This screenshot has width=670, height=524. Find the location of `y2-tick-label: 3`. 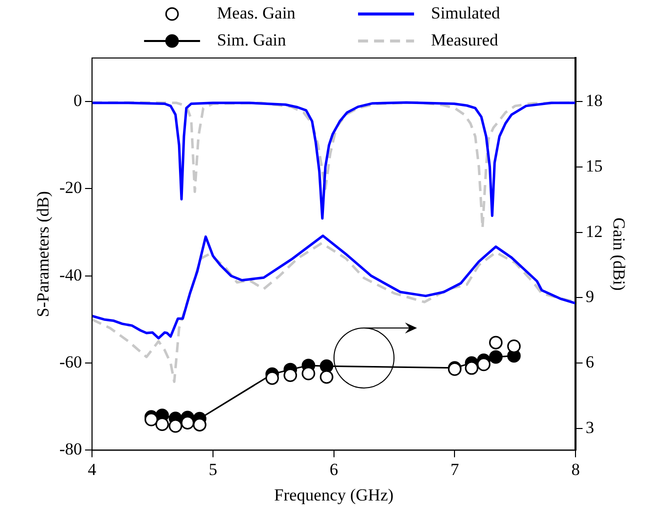

y2-tick-label: 3 is located at coordinates (590, 427).